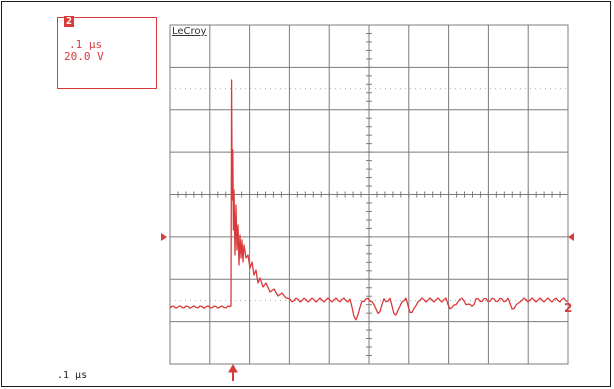 The height and width of the screenshot is (389, 614). I want to click on footer-timebase: .1 μs, so click(72, 375).